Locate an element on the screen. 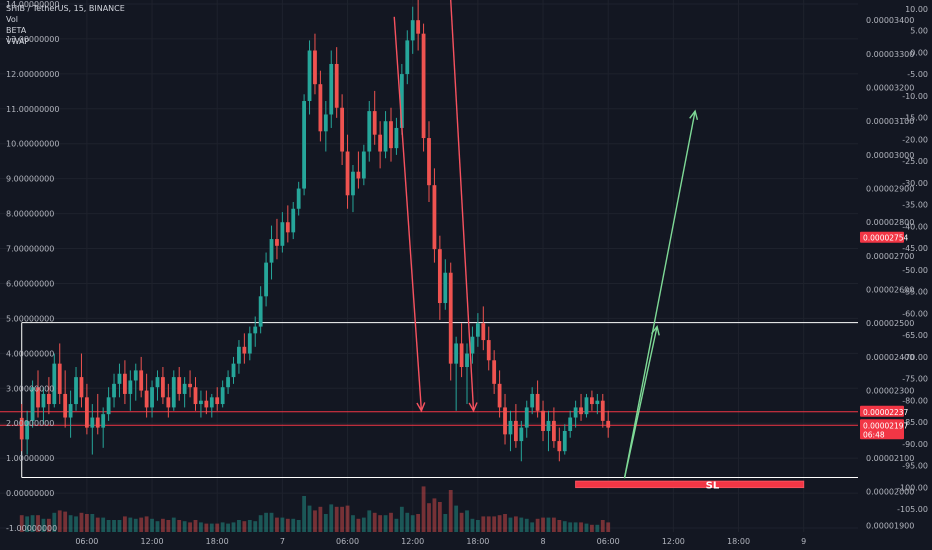 The width and height of the screenshot is (932, 550). left-axis-tick: 14.00000000 is located at coordinates (32, 4).